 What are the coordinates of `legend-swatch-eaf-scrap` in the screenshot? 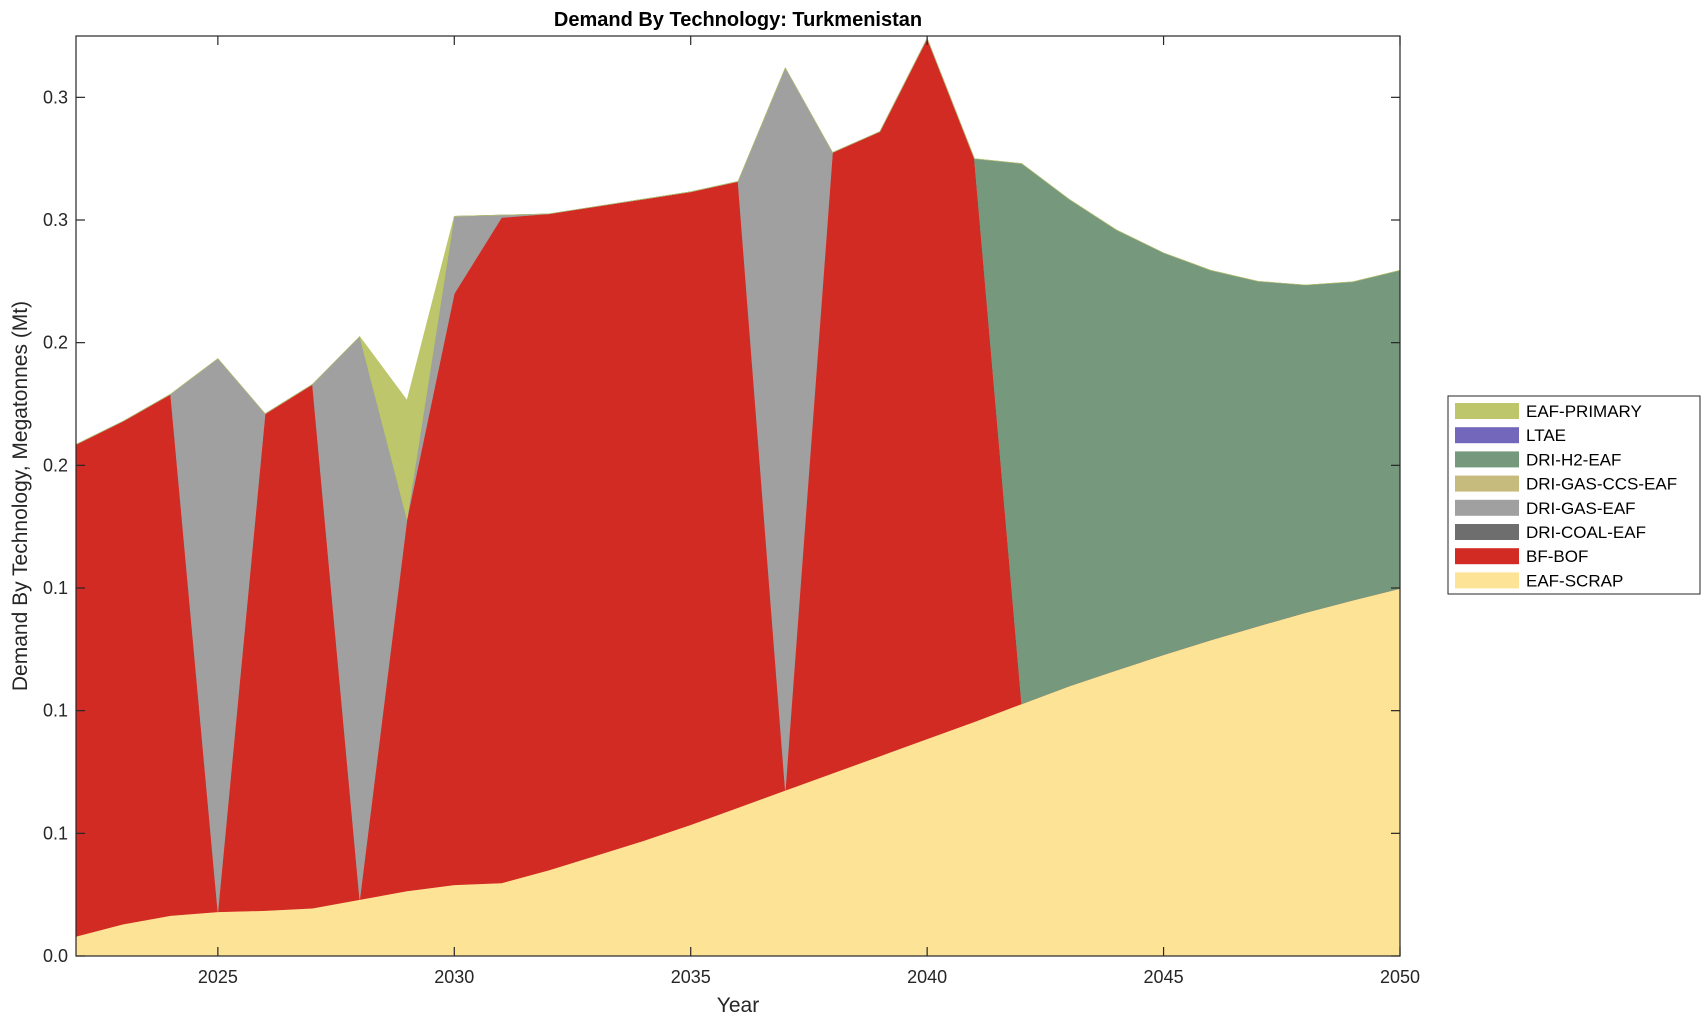 It's located at (1487, 580).